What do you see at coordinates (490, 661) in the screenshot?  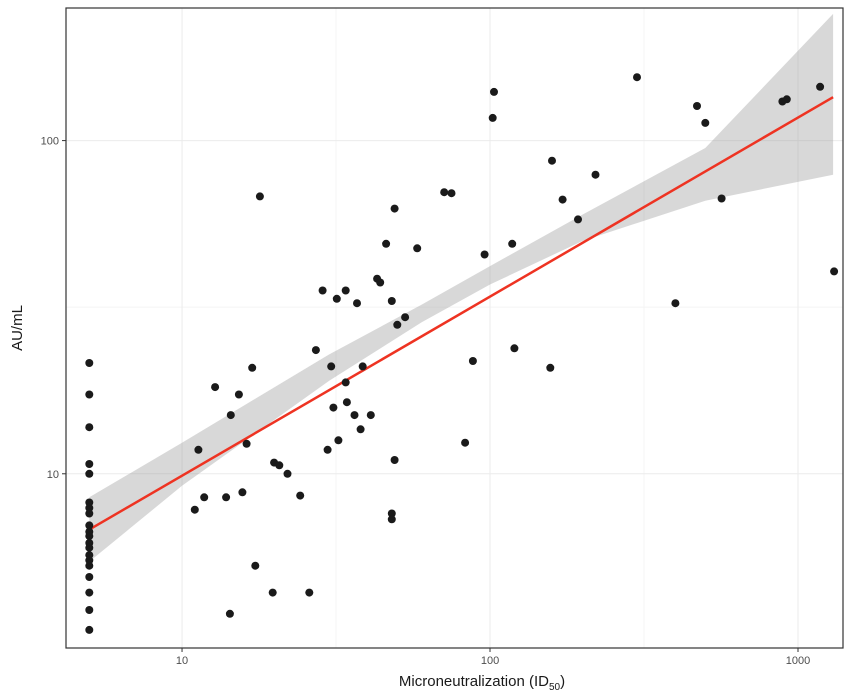 I see `x-tick-label: 100` at bounding box center [490, 661].